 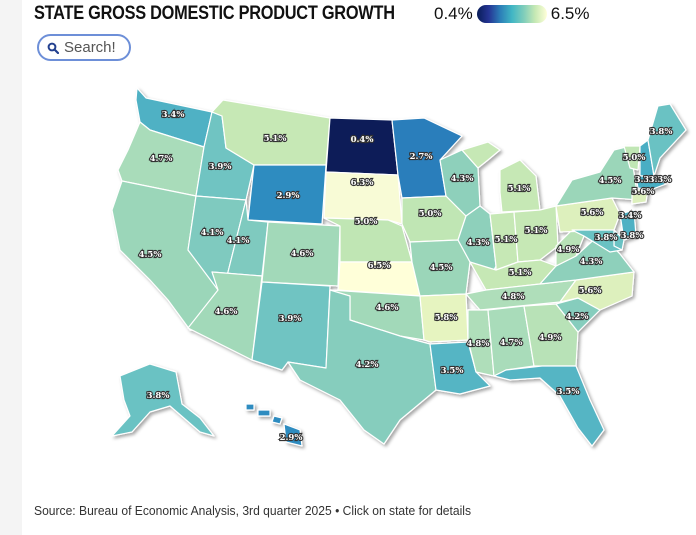 What do you see at coordinates (591, 262) in the screenshot?
I see `state-value-va: 4.3%` at bounding box center [591, 262].